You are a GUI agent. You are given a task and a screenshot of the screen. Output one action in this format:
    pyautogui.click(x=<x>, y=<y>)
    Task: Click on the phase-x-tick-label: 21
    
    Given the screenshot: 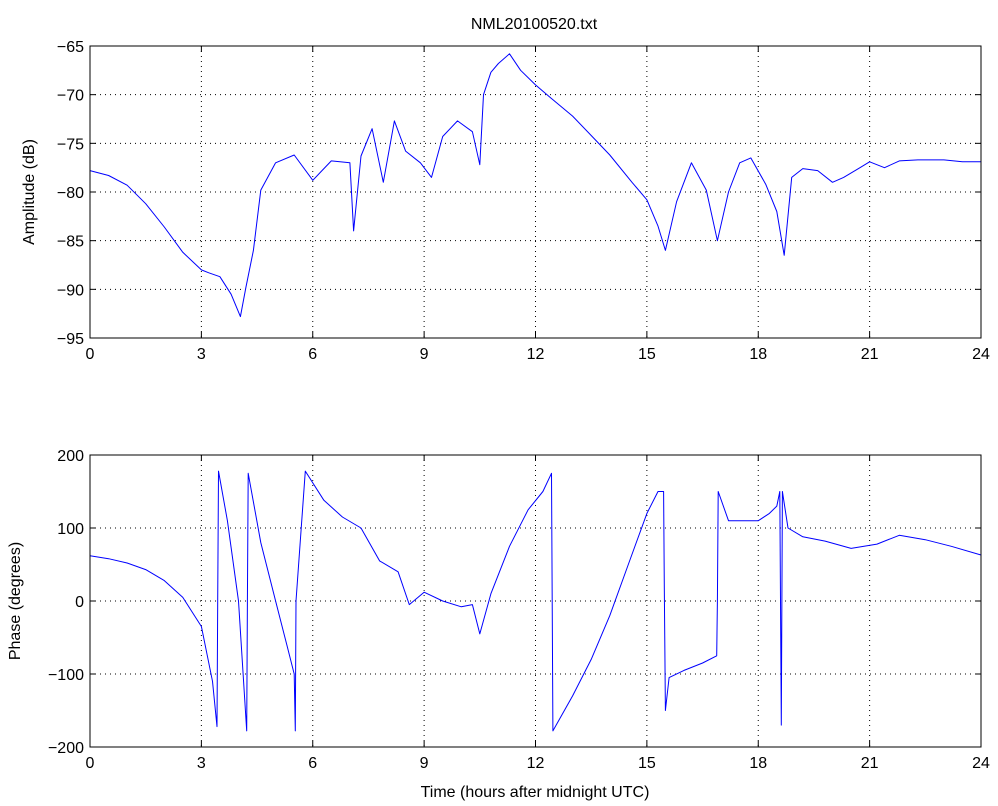 What is the action you would take?
    pyautogui.click(x=870, y=763)
    